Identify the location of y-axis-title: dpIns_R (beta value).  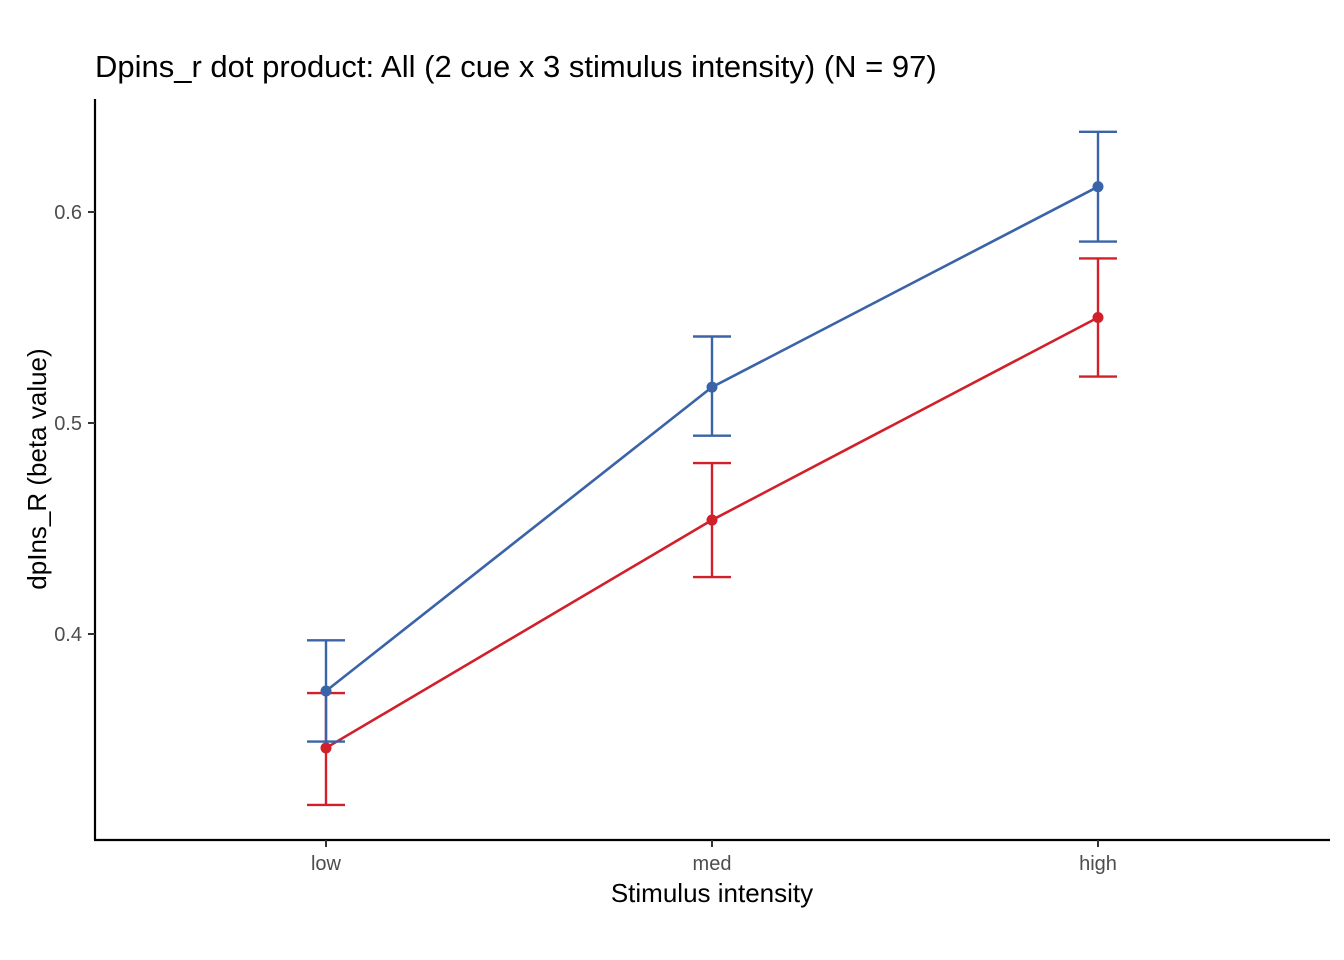
(37, 468).